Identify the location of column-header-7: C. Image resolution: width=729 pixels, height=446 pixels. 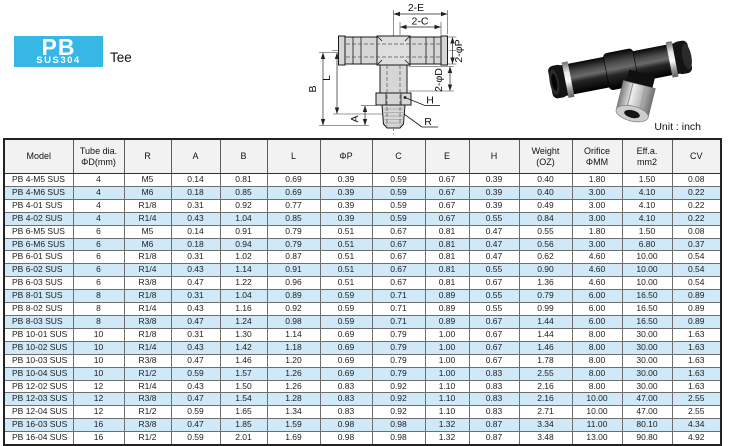
(398, 156).